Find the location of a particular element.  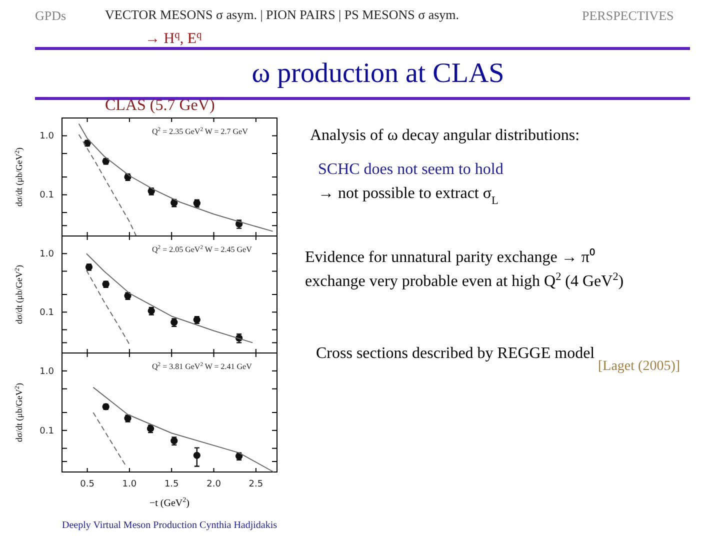

x-tick-label: 1.0 is located at coordinates (129, 484).